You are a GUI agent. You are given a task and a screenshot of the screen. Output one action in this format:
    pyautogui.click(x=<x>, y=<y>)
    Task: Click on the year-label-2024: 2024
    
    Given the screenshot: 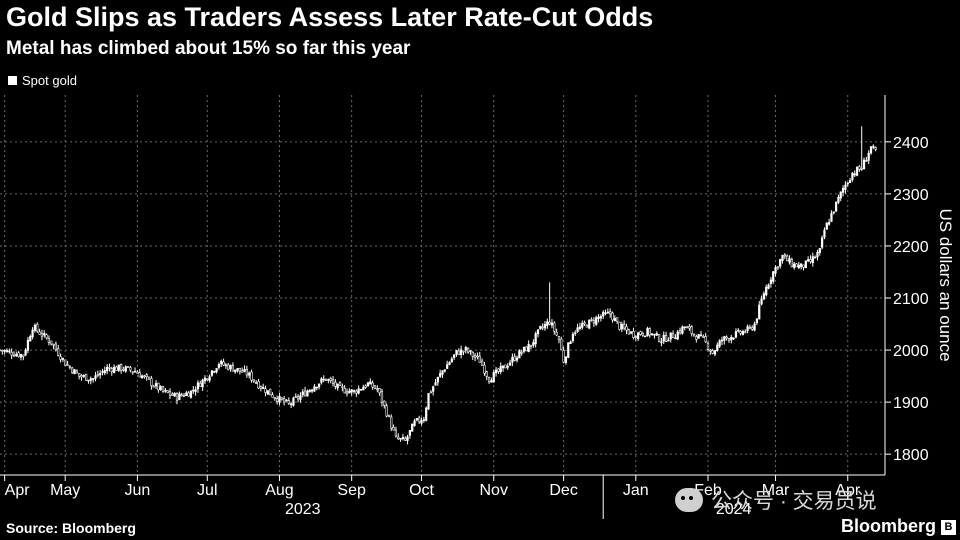 What is the action you would take?
    pyautogui.click(x=734, y=509)
    